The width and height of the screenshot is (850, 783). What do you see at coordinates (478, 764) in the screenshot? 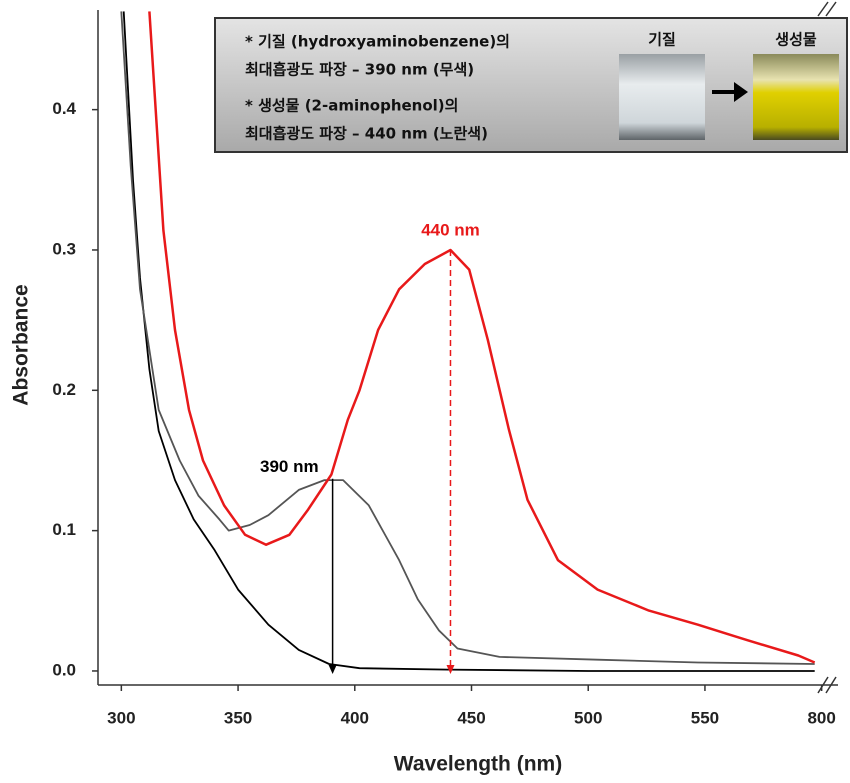
I see `x-axis-label: Wavelength (nm)` at bounding box center [478, 764].